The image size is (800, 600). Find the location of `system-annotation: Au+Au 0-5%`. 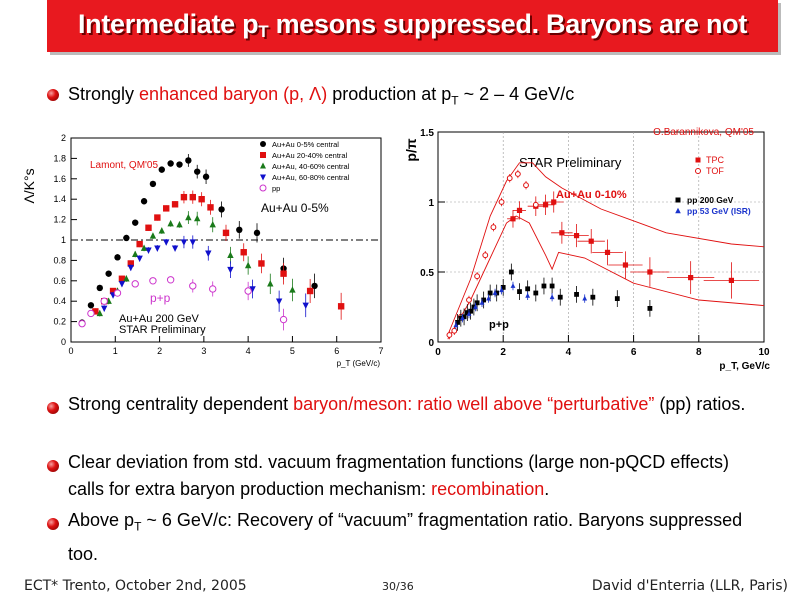

system-annotation: Au+Au 0-5% is located at coordinates (295, 208).